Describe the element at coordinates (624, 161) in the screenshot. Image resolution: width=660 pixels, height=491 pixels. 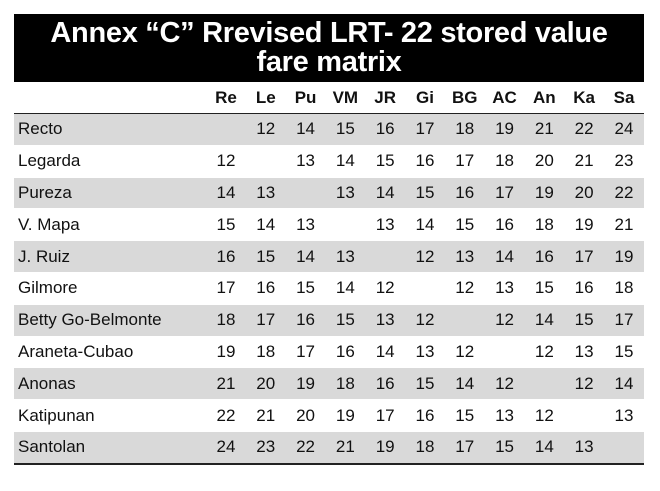
I see `fare-cell: 23` at that location.